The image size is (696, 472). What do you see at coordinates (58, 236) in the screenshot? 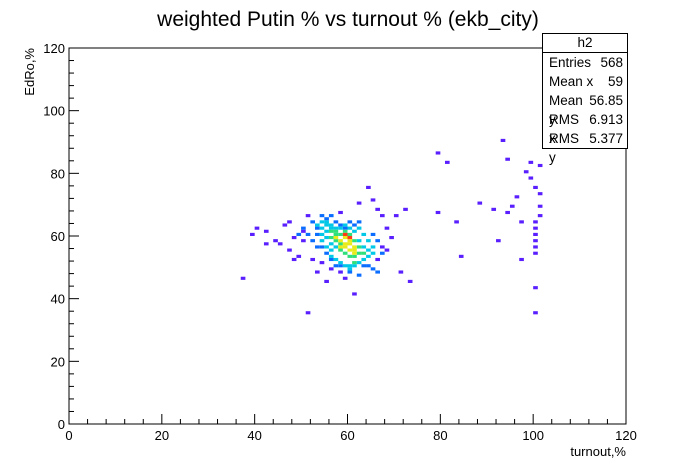
I see `y-tick-label: 60` at bounding box center [58, 236].